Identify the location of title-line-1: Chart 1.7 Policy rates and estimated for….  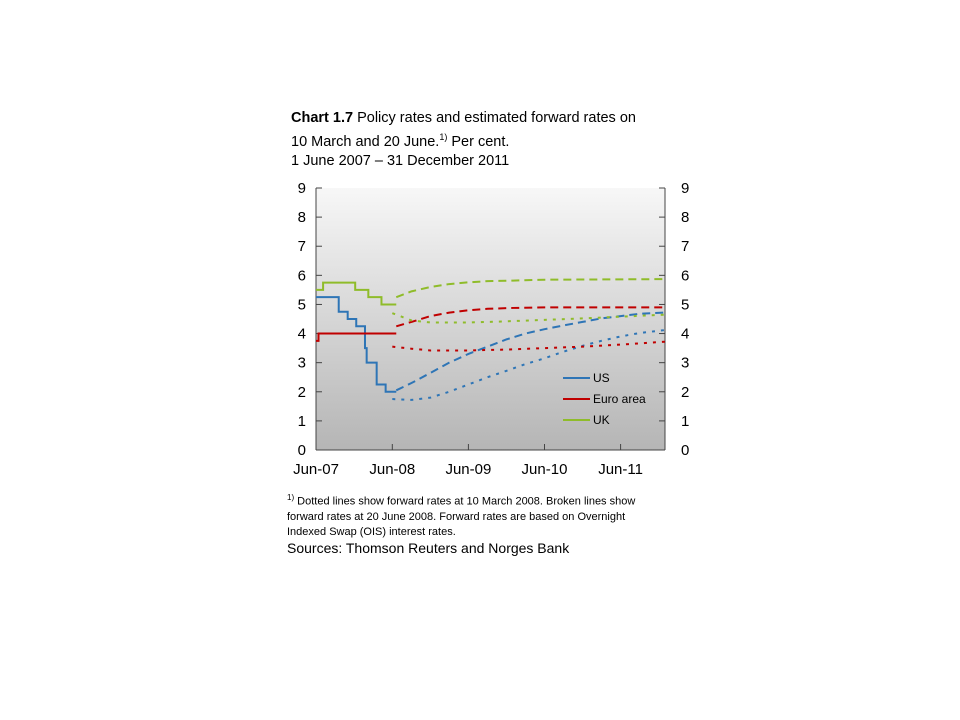
(491, 118).